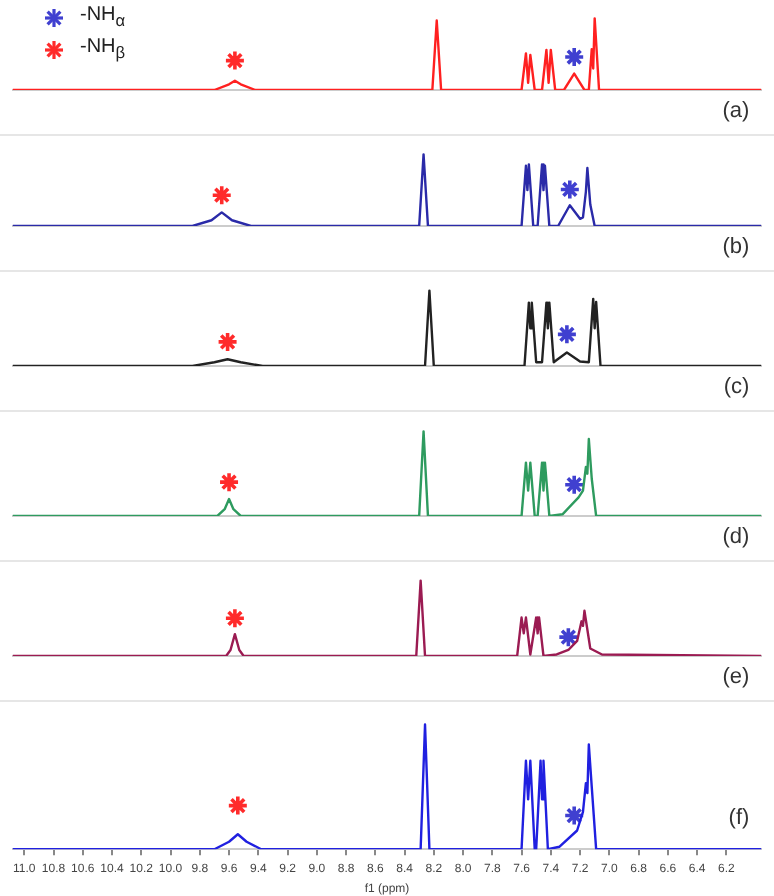 This screenshot has width=774, height=896. What do you see at coordinates (736, 537) in the screenshot?
I see `text: (d)` at bounding box center [736, 537].